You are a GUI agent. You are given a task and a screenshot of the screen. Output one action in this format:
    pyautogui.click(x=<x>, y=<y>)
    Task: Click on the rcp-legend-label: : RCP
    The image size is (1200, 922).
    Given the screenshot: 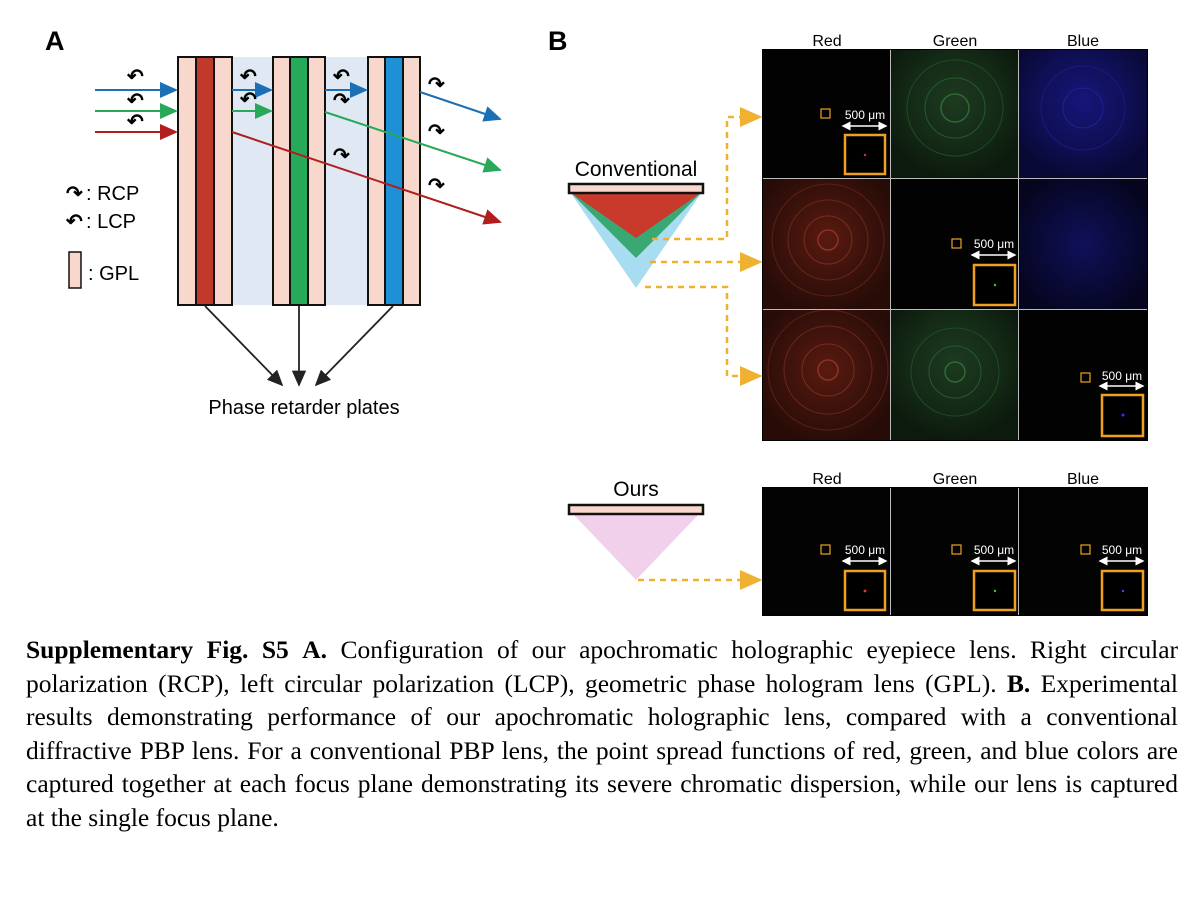 What is the action you would take?
    pyautogui.click(x=112, y=194)
    